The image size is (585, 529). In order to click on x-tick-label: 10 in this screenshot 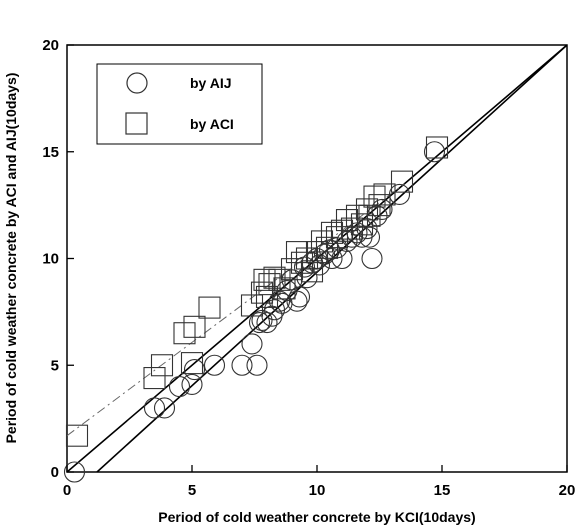, I will do `click(317, 490)`.